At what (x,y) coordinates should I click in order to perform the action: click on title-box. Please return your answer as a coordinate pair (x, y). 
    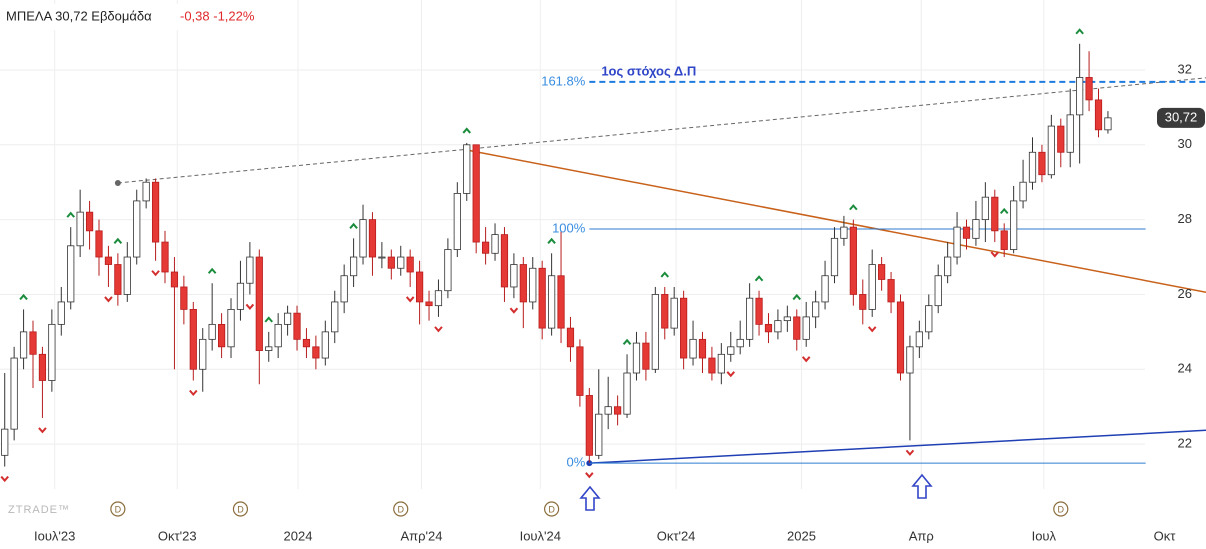
    Looking at the image, I should click on (136, 17).